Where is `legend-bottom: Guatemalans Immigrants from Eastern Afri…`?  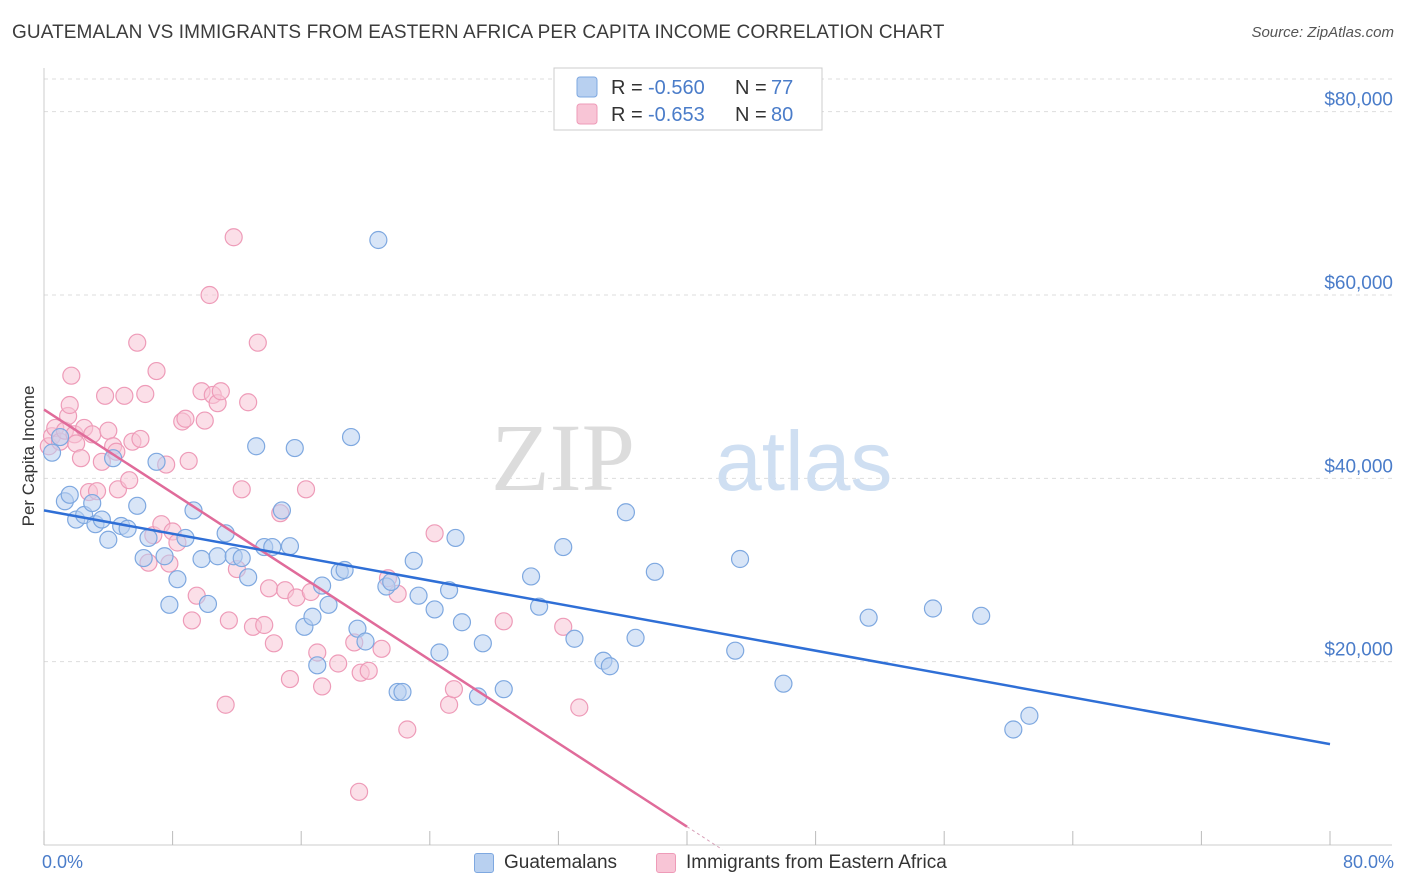 legend-bottom: Guatemalans Immigrants from Eastern Afri… is located at coordinates (703, 865).